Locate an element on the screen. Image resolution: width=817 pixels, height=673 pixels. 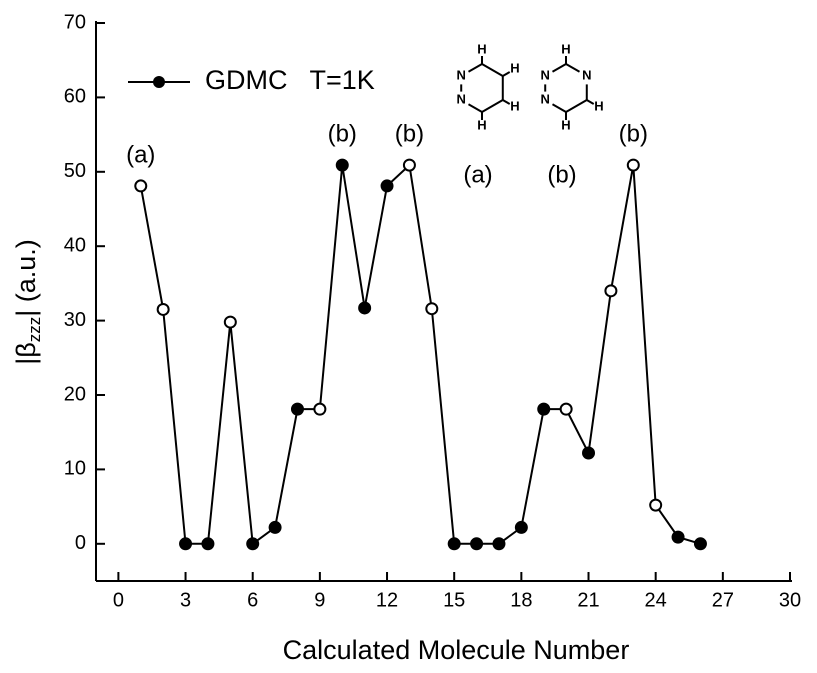
y-label-rest: | (a.u.) is located at coordinates (26, 278).